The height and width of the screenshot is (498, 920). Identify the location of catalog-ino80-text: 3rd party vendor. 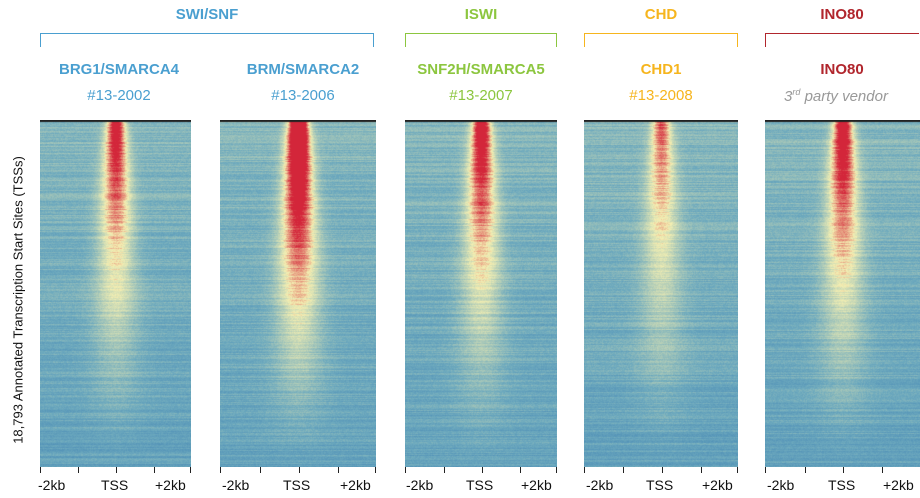
(836, 96).